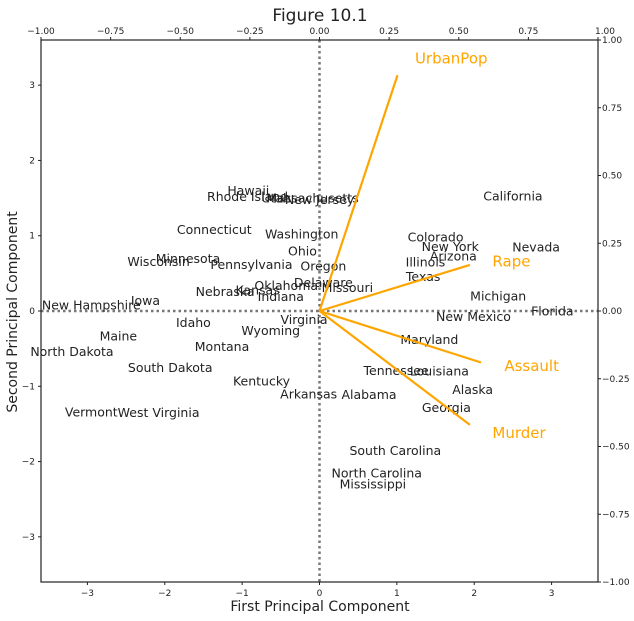  Describe the element at coordinates (511, 262) in the screenshot. I see `loading-label: Rape` at that location.